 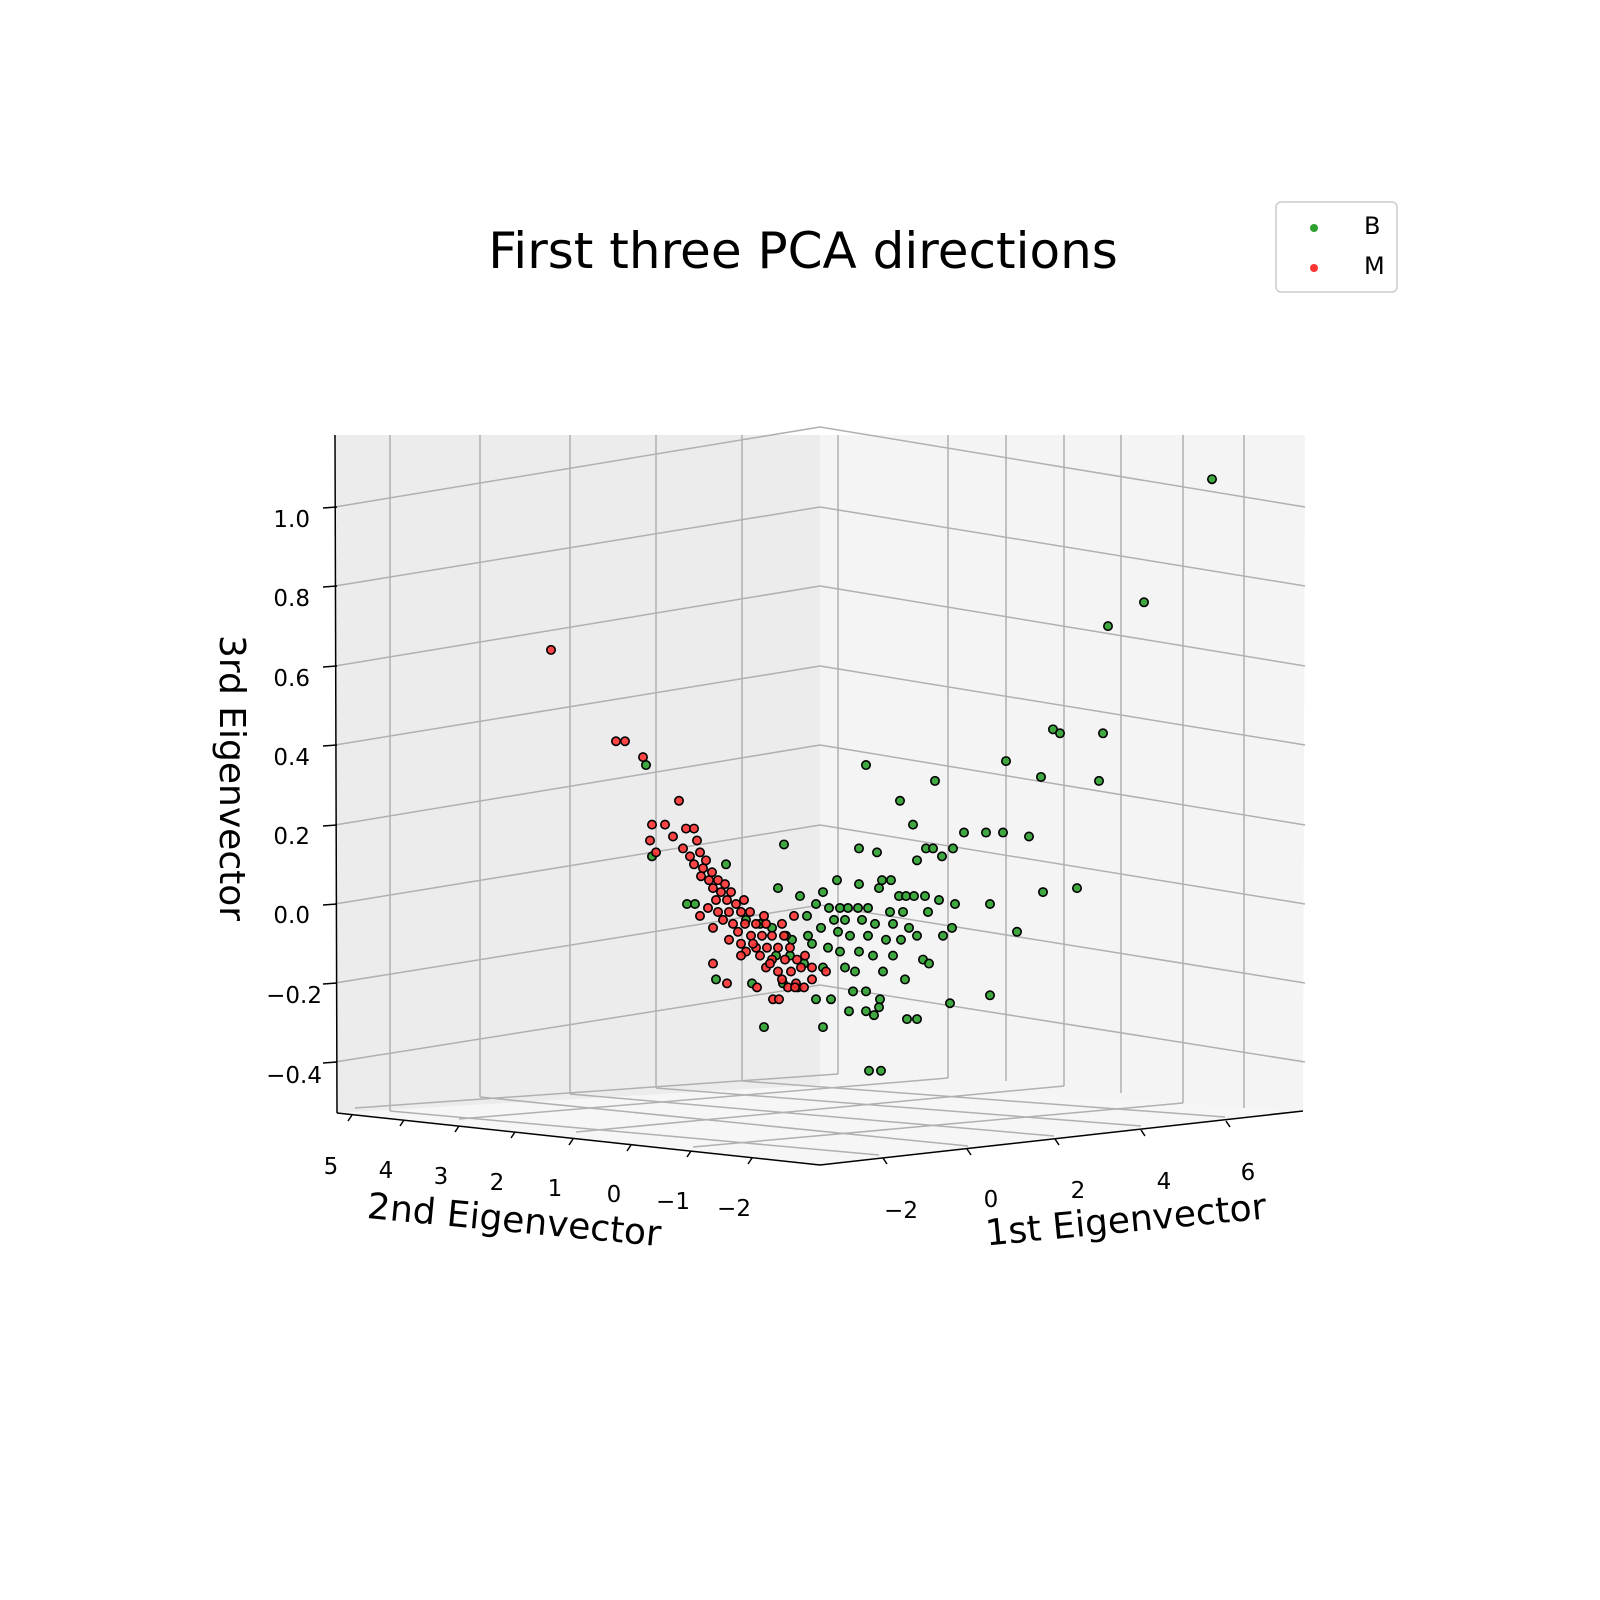 I want to click on y-tick-label: 2, so click(x=497, y=1183).